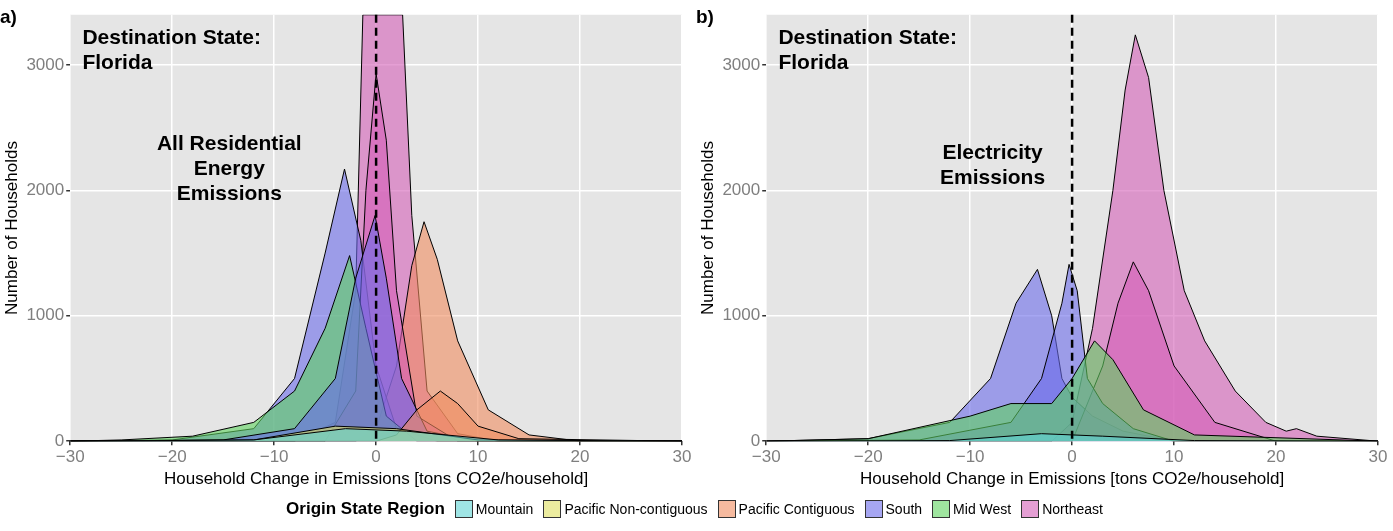 This screenshot has height=531, width=1393. What do you see at coordinates (636, 509) in the screenshot?
I see `legend-label: Pacific Non-contiguous` at bounding box center [636, 509].